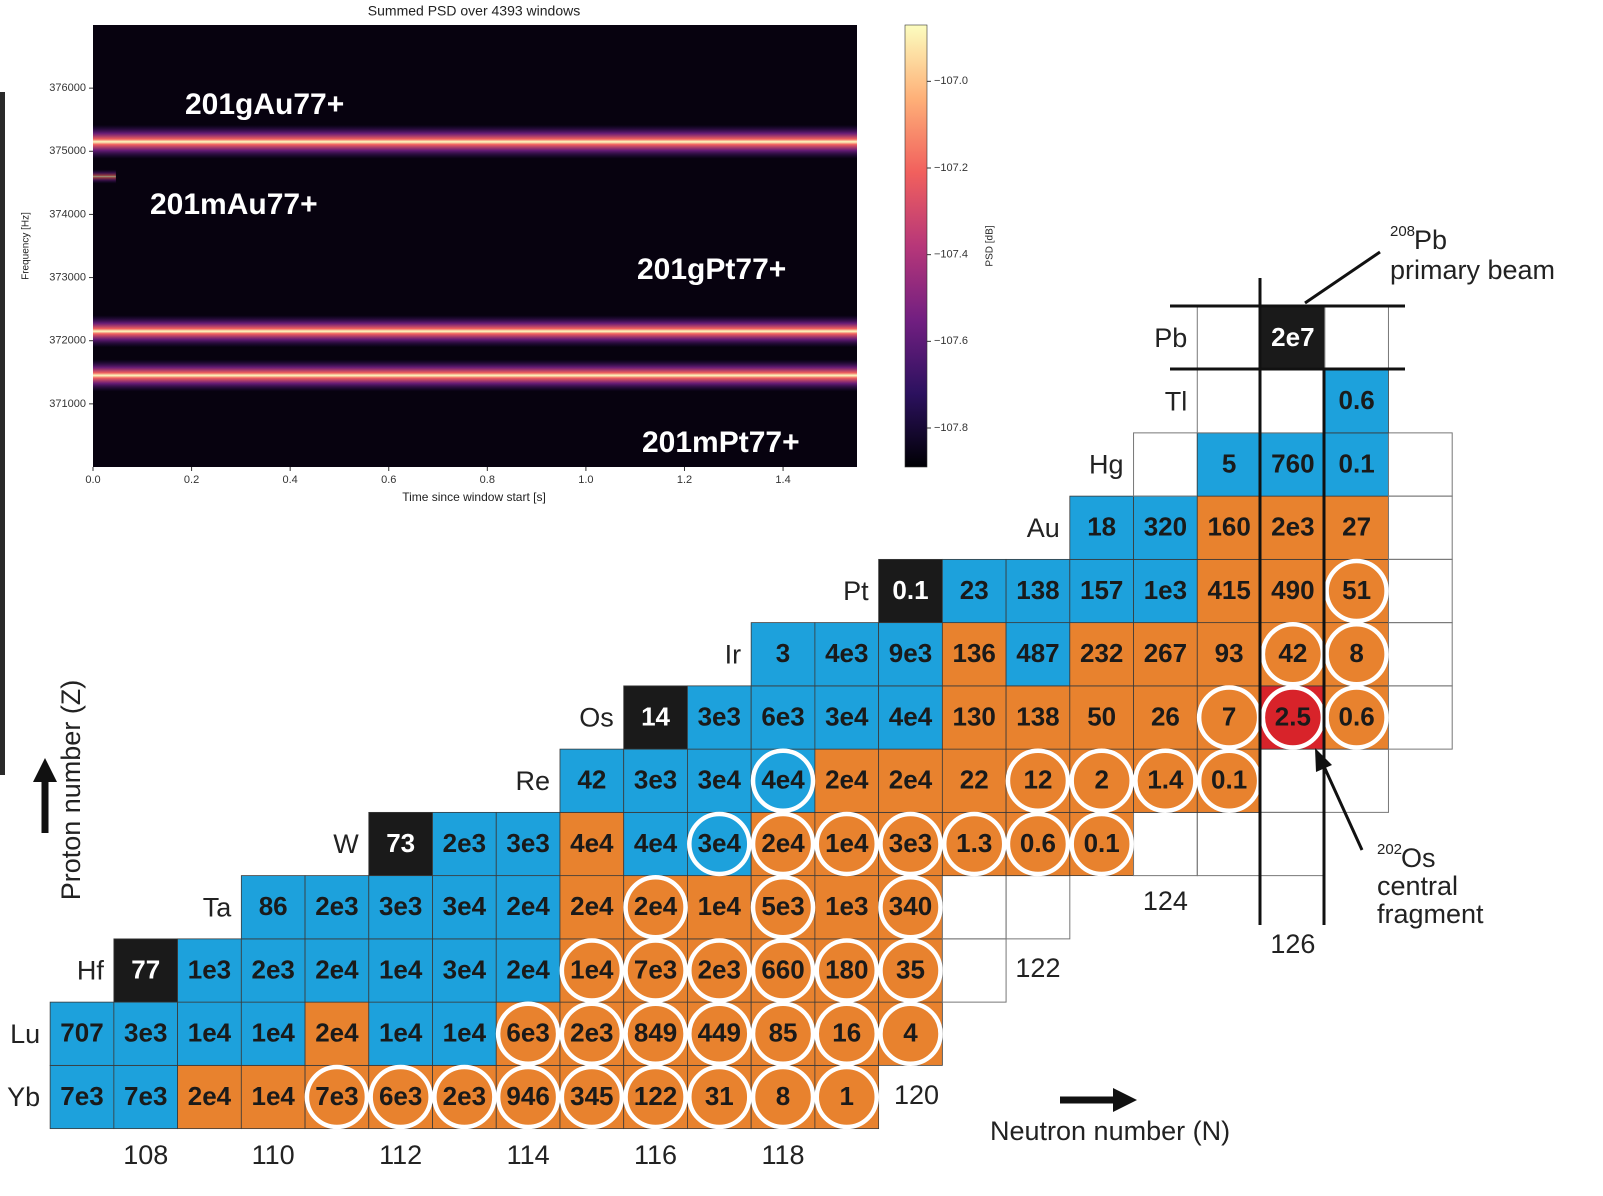 The height and width of the screenshot is (1196, 1603). I want to click on cell-label: 1.3, so click(974, 843).